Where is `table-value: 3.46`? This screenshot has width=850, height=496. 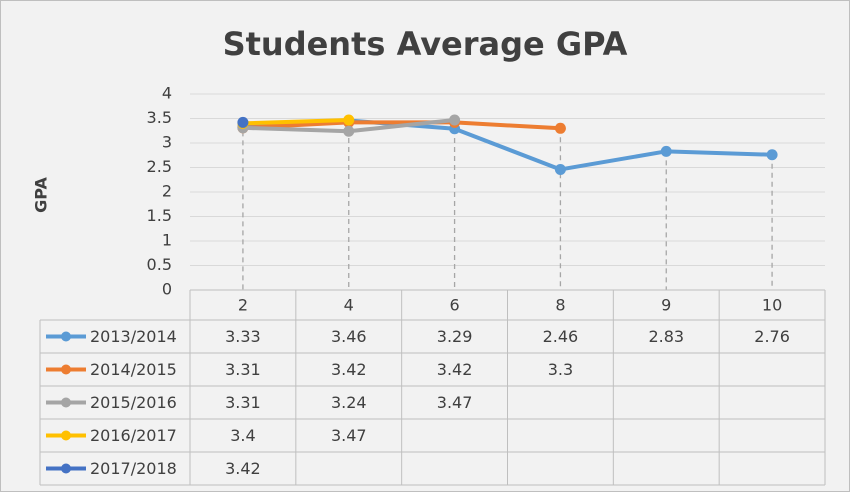
table-value: 3.46 is located at coordinates (349, 336).